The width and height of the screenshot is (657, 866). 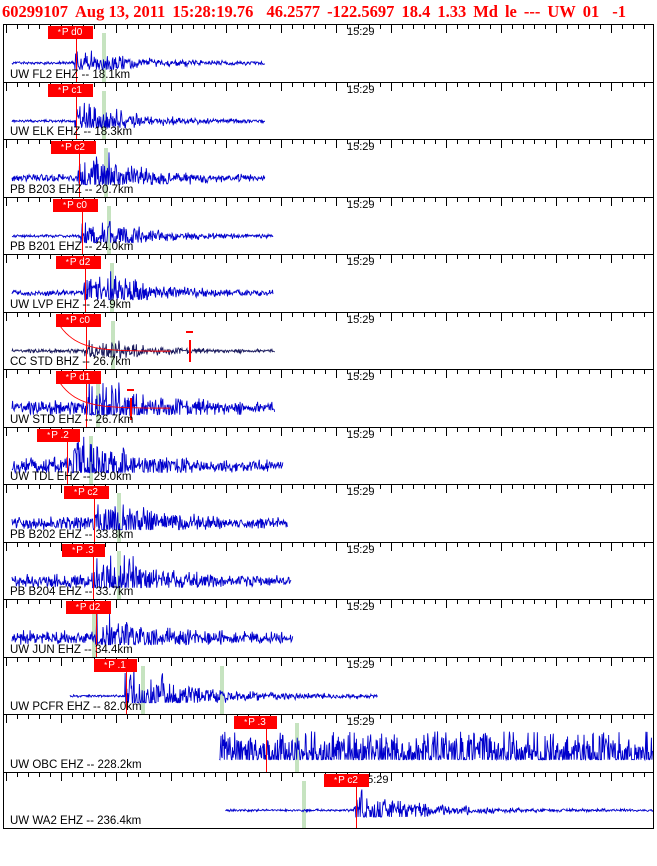 What do you see at coordinates (361, 11) in the screenshot?
I see `event-longitude: -122.5697` at bounding box center [361, 11].